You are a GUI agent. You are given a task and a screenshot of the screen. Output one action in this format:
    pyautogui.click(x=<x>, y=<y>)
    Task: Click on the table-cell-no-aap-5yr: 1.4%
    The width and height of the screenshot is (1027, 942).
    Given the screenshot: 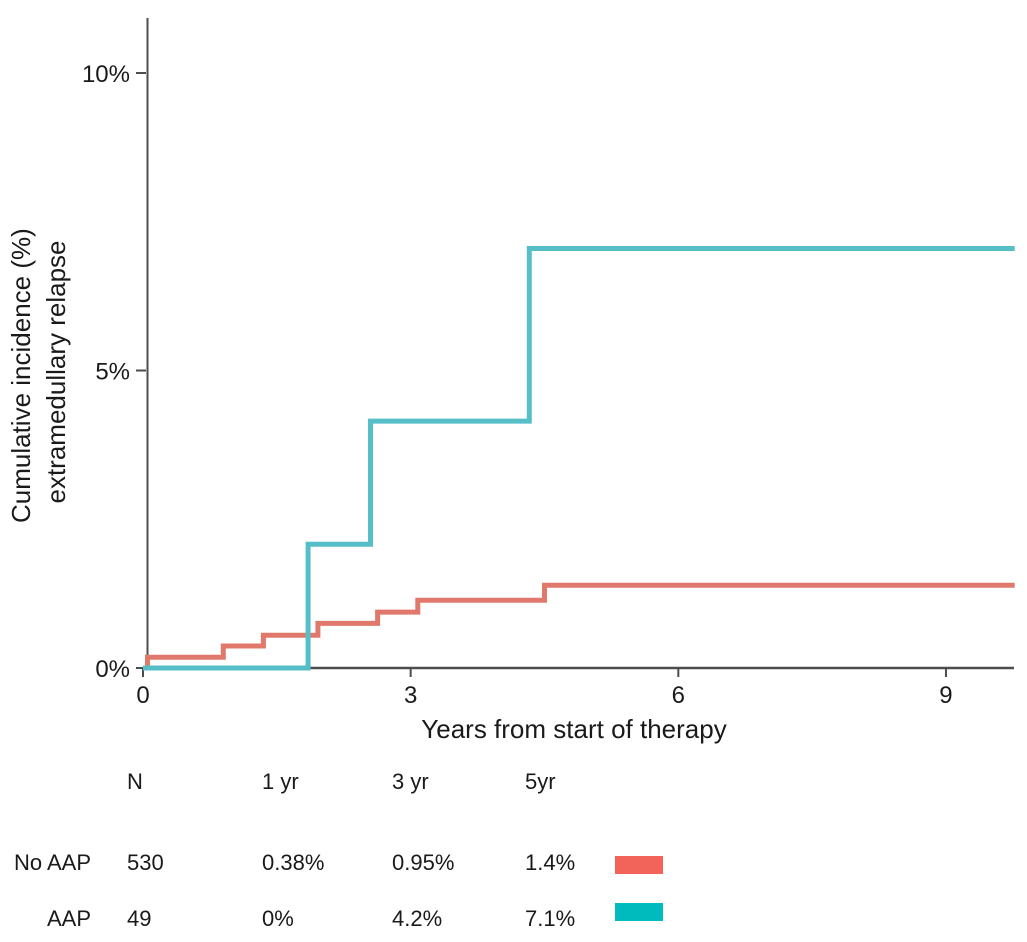 What is the action you would take?
    pyautogui.click(x=550, y=862)
    